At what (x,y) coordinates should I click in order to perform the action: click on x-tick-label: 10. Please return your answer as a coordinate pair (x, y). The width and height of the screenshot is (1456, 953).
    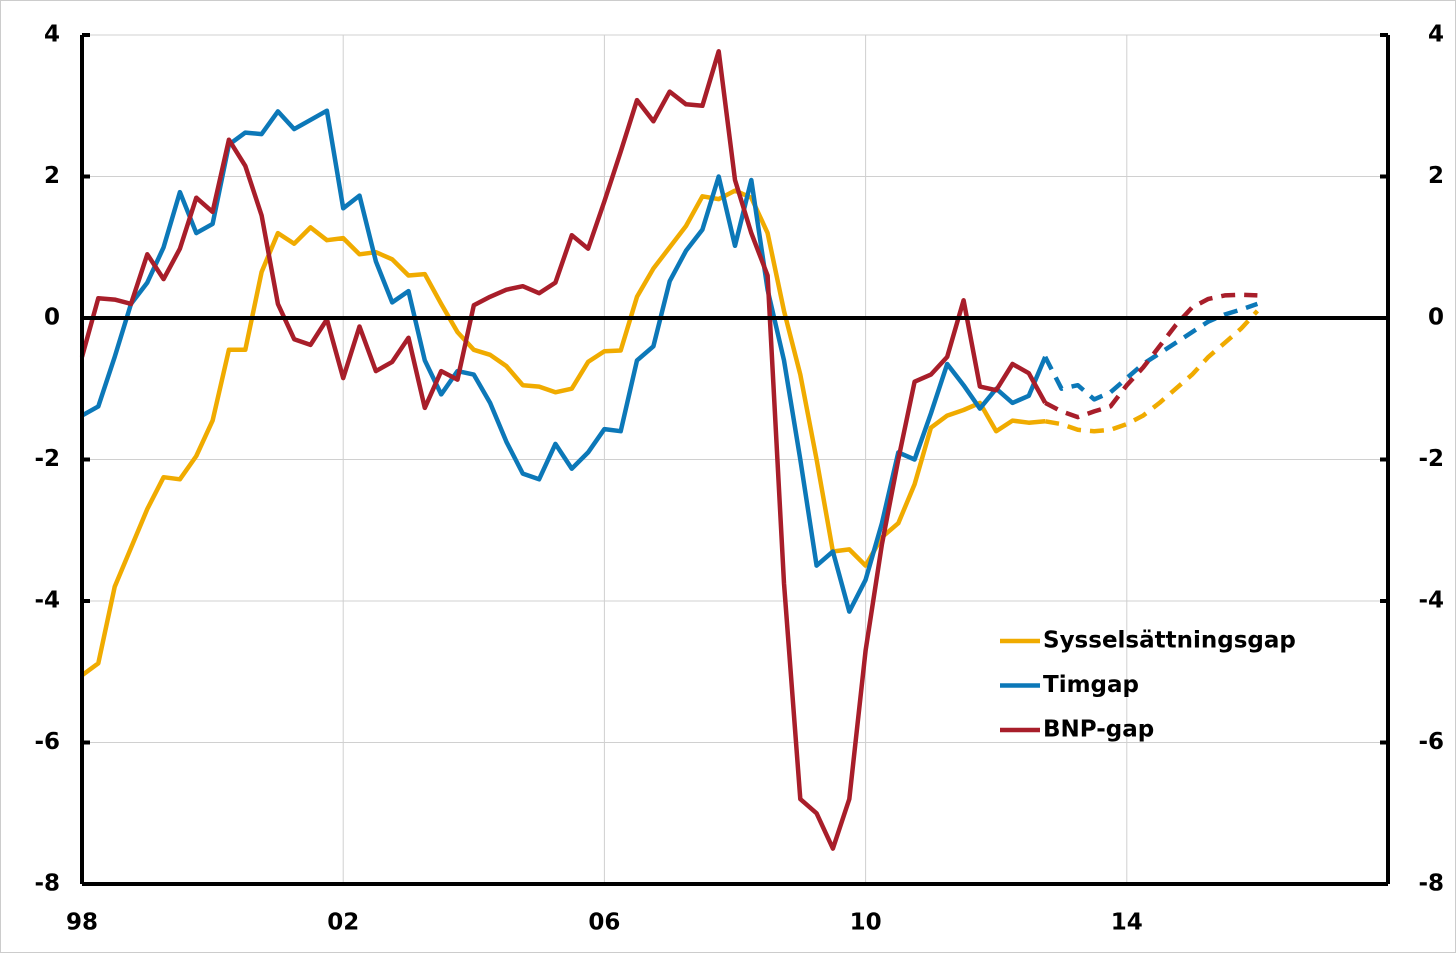
    Looking at the image, I should click on (866, 923).